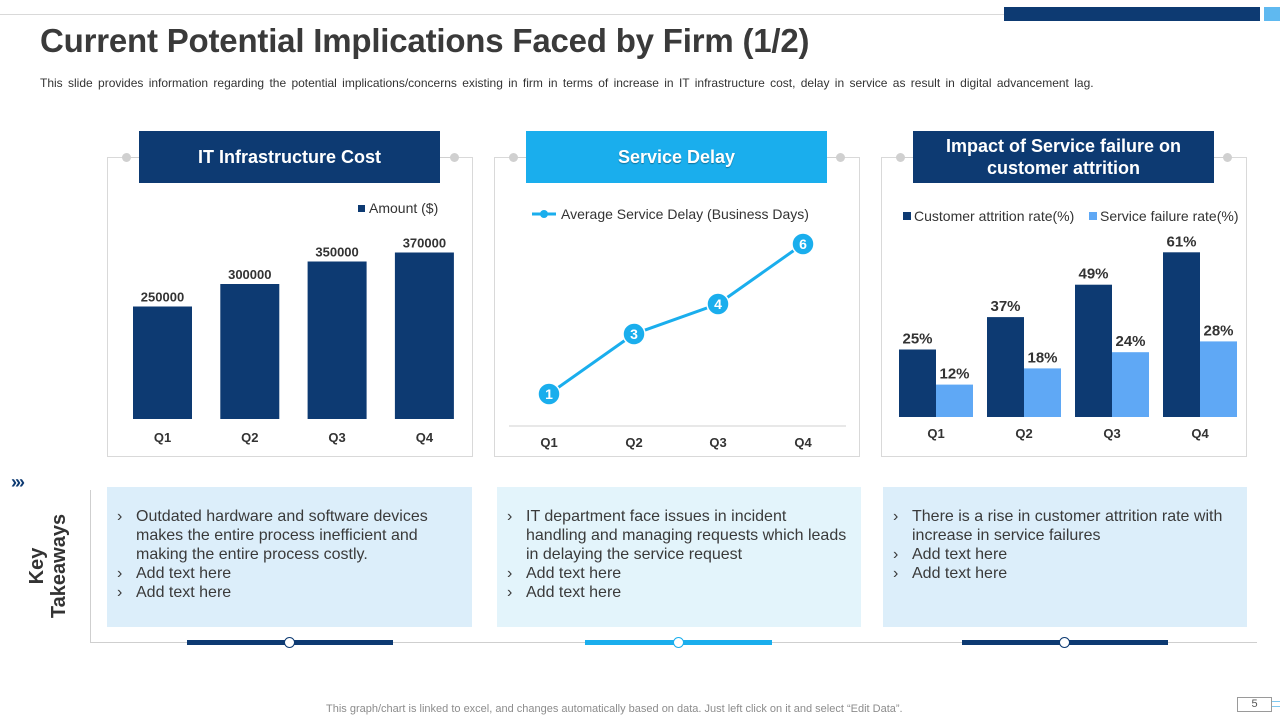 Image resolution: width=1280 pixels, height=720 pixels. I want to click on legend-label: Customer attrition rate(%), so click(994, 216).